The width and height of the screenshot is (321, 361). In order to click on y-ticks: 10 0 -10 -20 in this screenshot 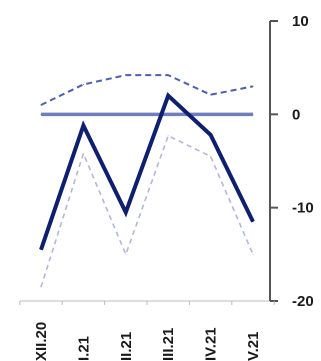, I will do `click(292, 161)`.